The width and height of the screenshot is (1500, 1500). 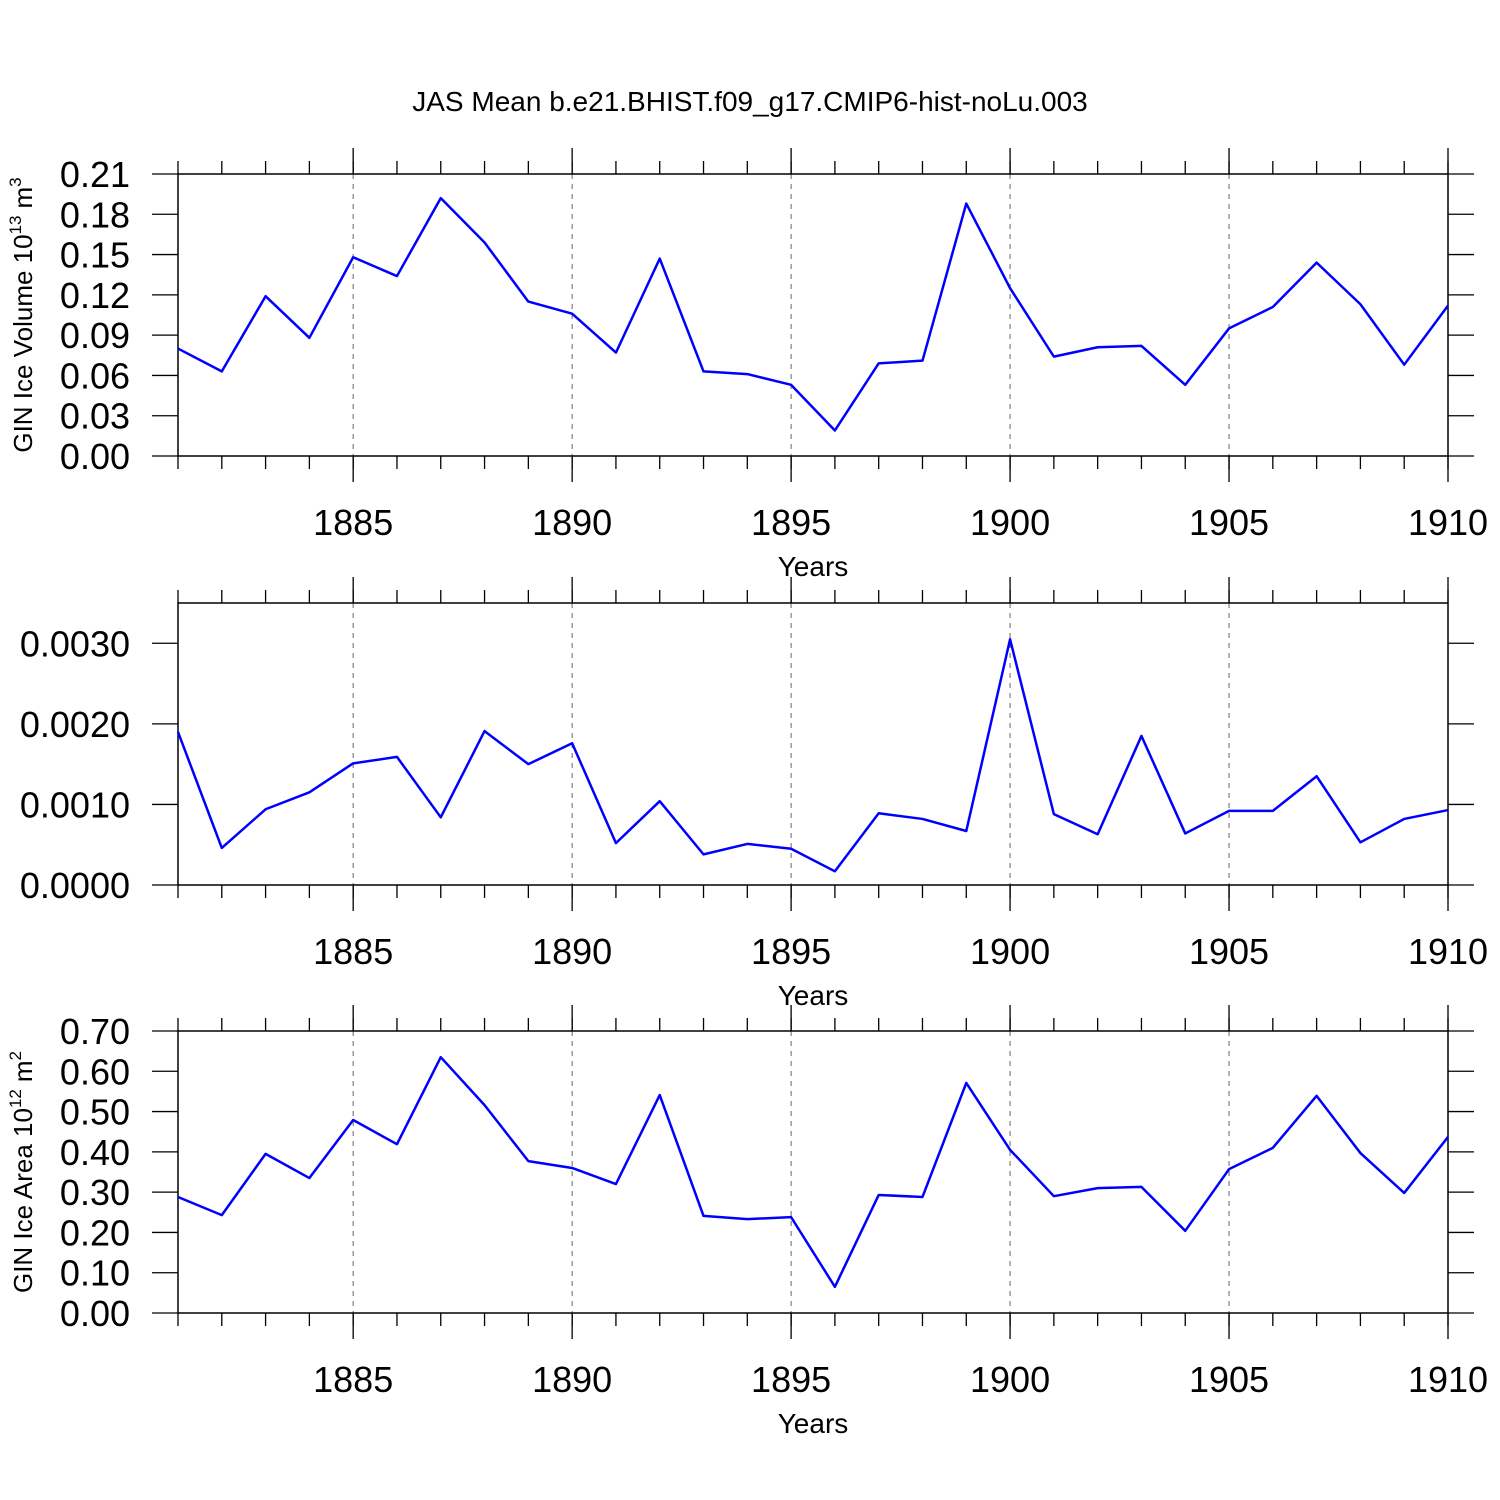 I want to click on y-tick-label: 0.0010, so click(x=75, y=804).